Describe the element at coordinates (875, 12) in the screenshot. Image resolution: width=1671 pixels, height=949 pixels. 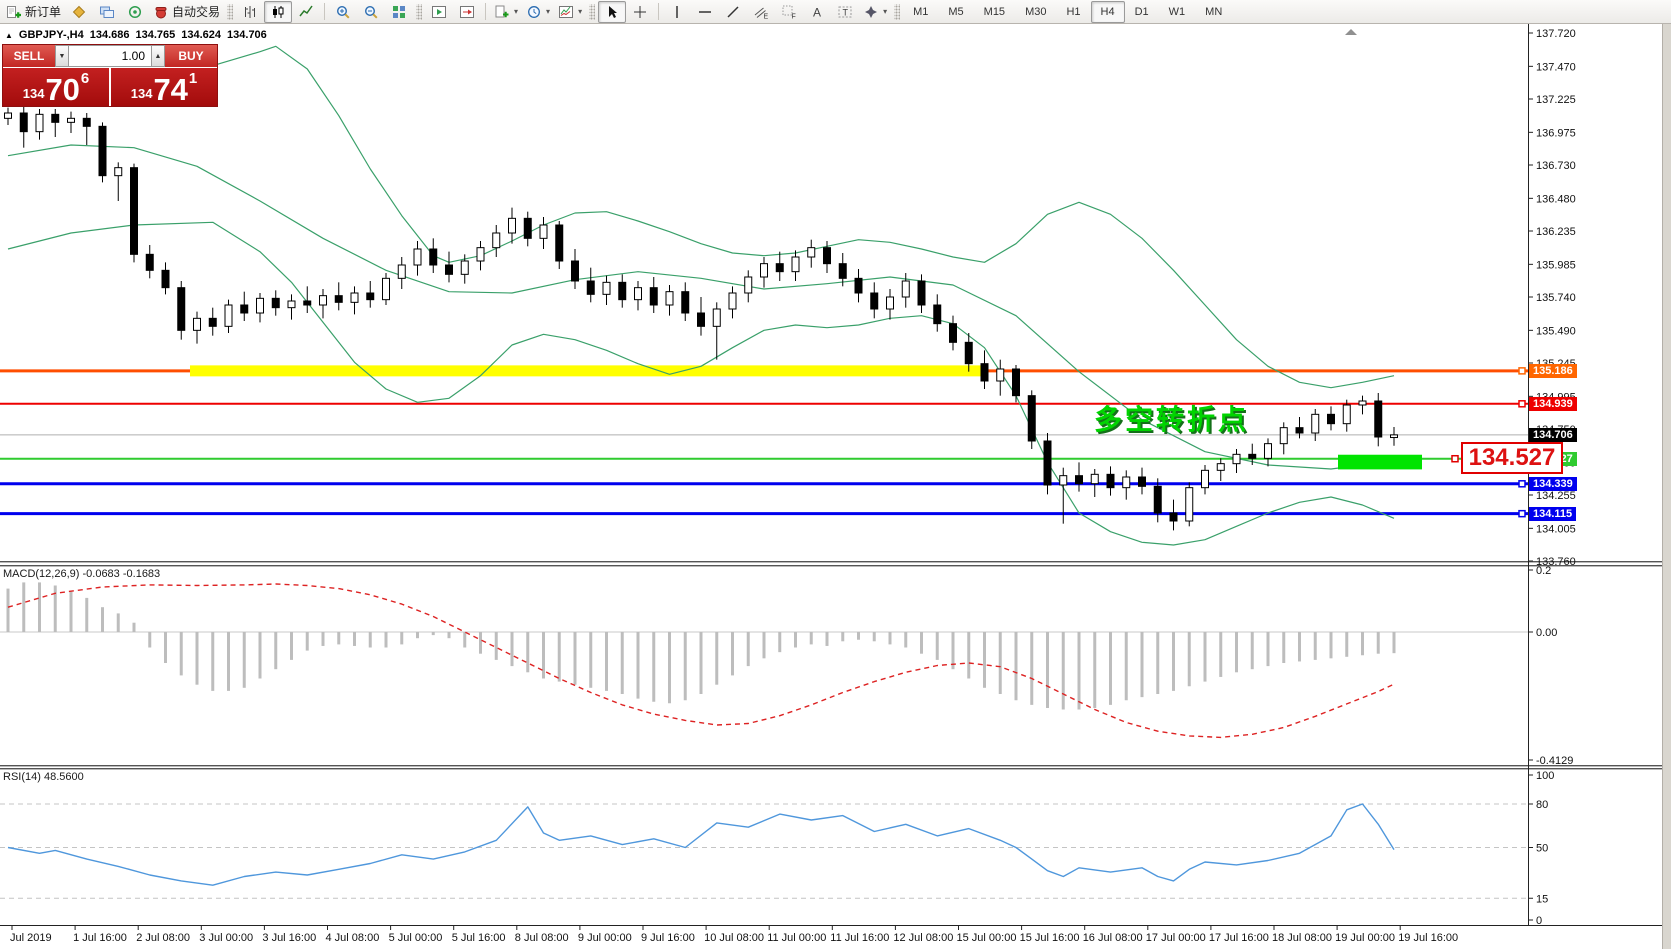
I see `toolbar-button-shapes-tool: ▾` at that location.